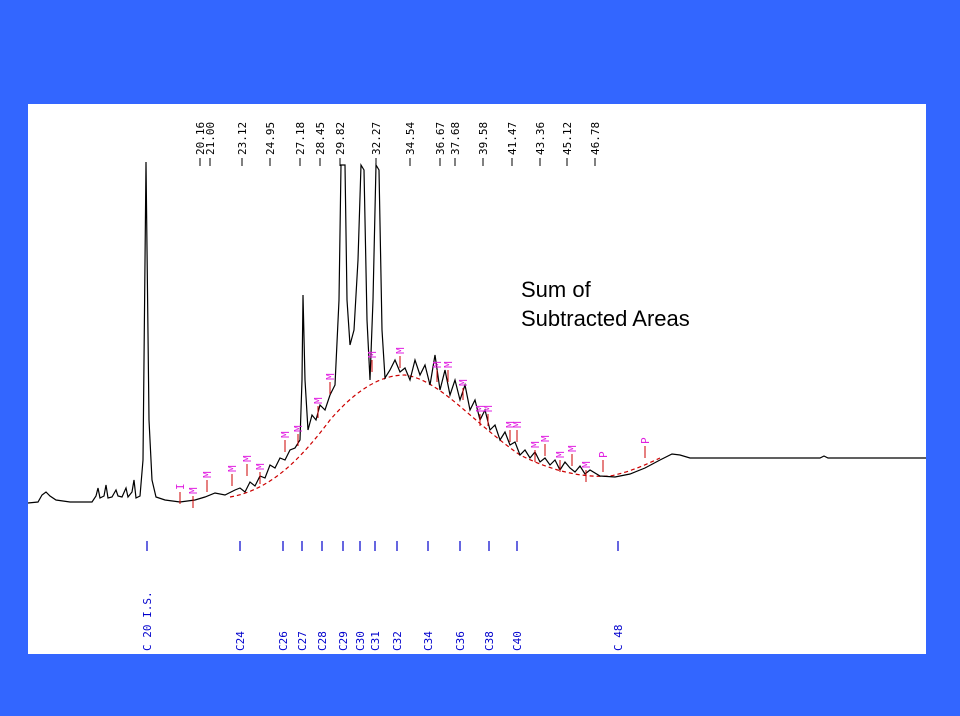 This screenshot has height=716, width=960. What do you see at coordinates (428, 641) in the screenshot?
I see `carbon-label: C34` at bounding box center [428, 641].